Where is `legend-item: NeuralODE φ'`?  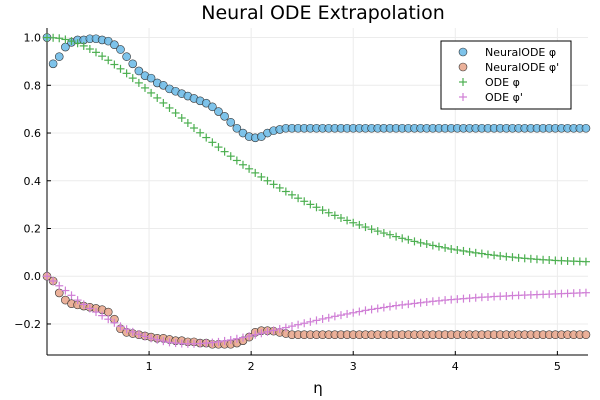 legend-item: NeuralODE φ' is located at coordinates (508, 67).